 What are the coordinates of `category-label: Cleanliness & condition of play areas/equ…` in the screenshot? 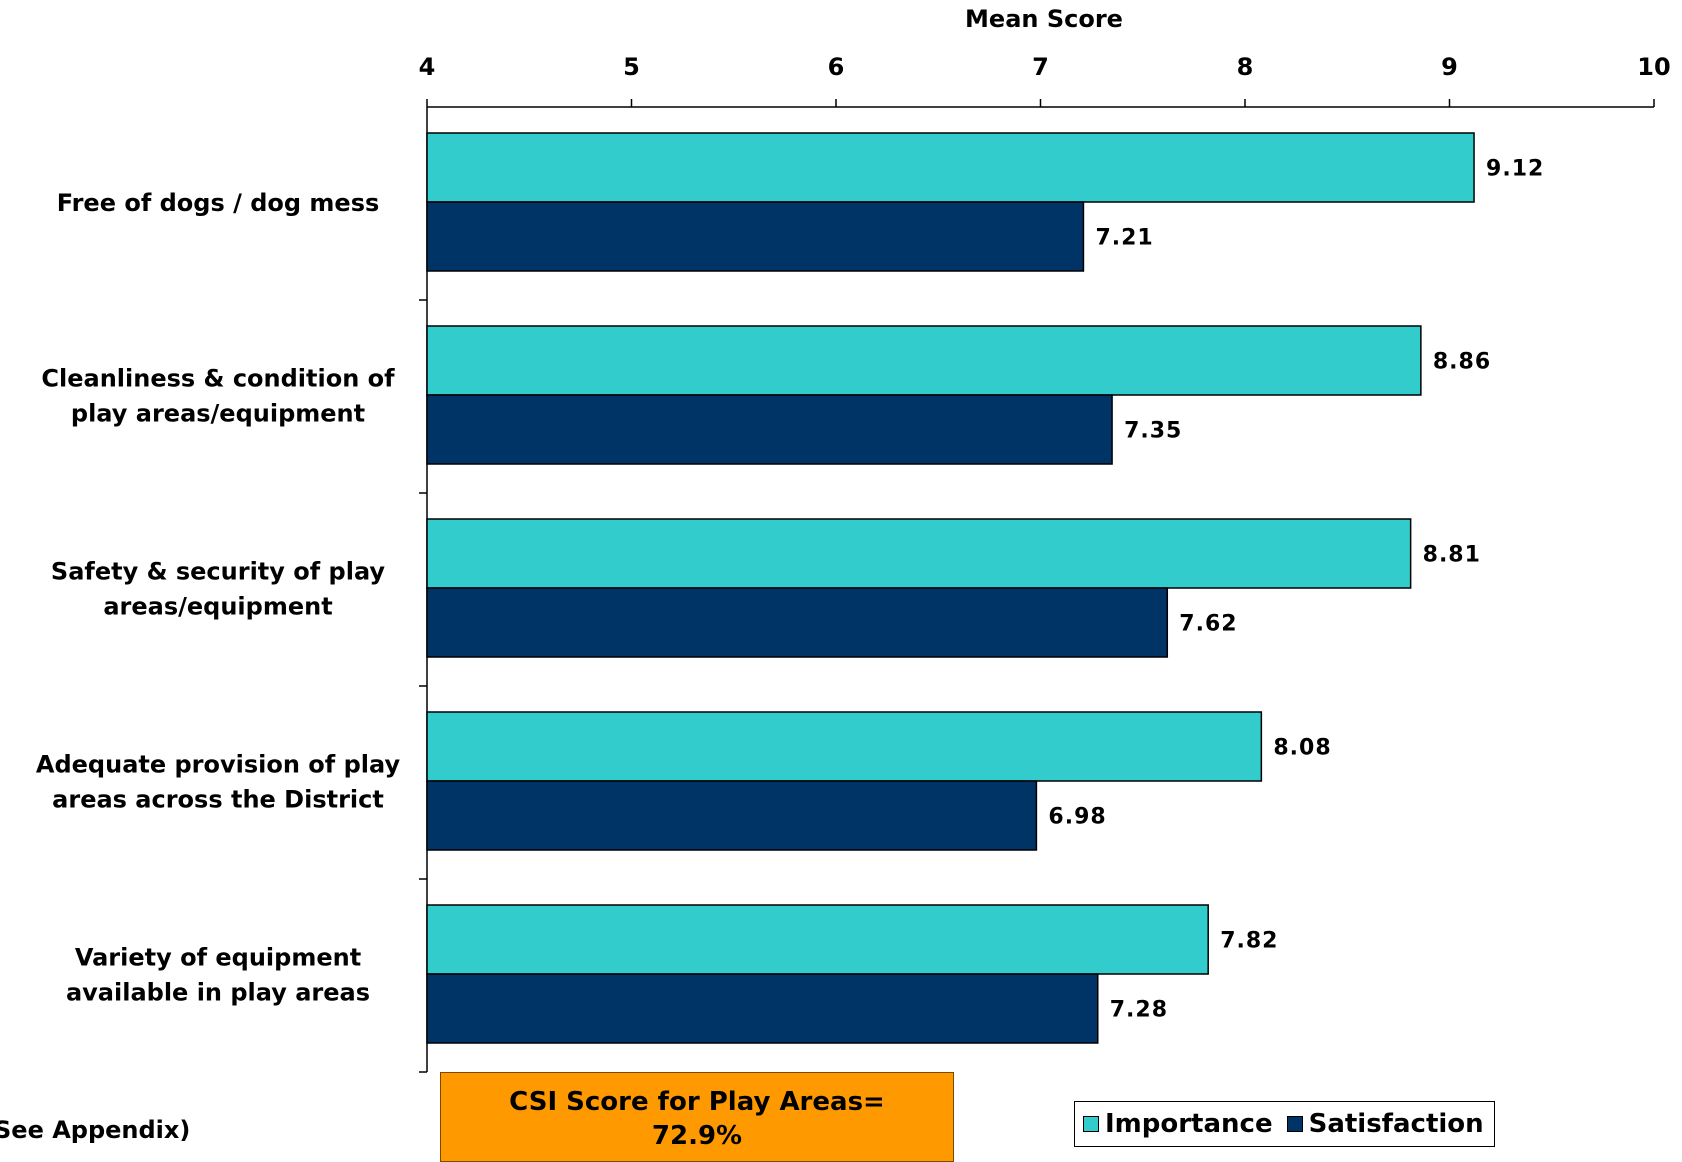 It's located at (218, 396).